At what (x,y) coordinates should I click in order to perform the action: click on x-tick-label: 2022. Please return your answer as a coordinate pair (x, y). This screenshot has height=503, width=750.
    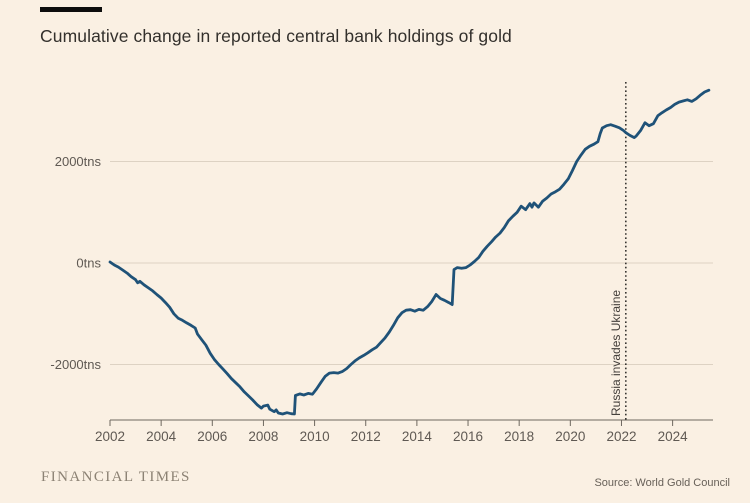
    Looking at the image, I should click on (621, 436).